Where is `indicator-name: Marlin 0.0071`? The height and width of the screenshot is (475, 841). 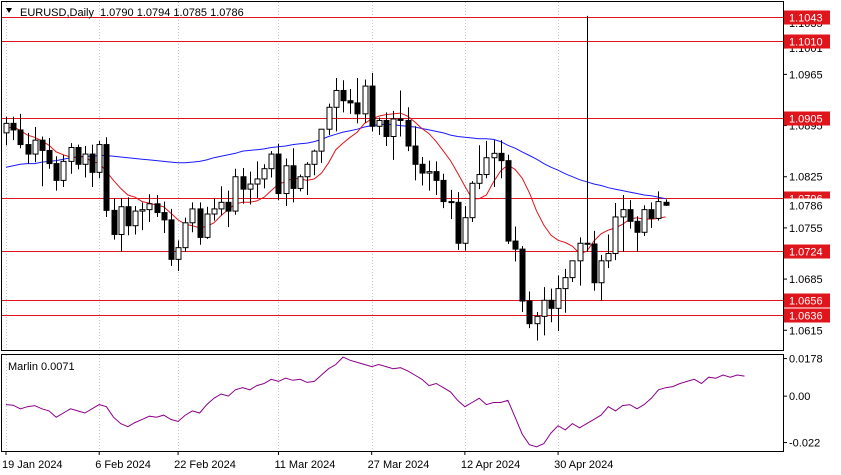 indicator-name: Marlin 0.0071 is located at coordinates (41, 367).